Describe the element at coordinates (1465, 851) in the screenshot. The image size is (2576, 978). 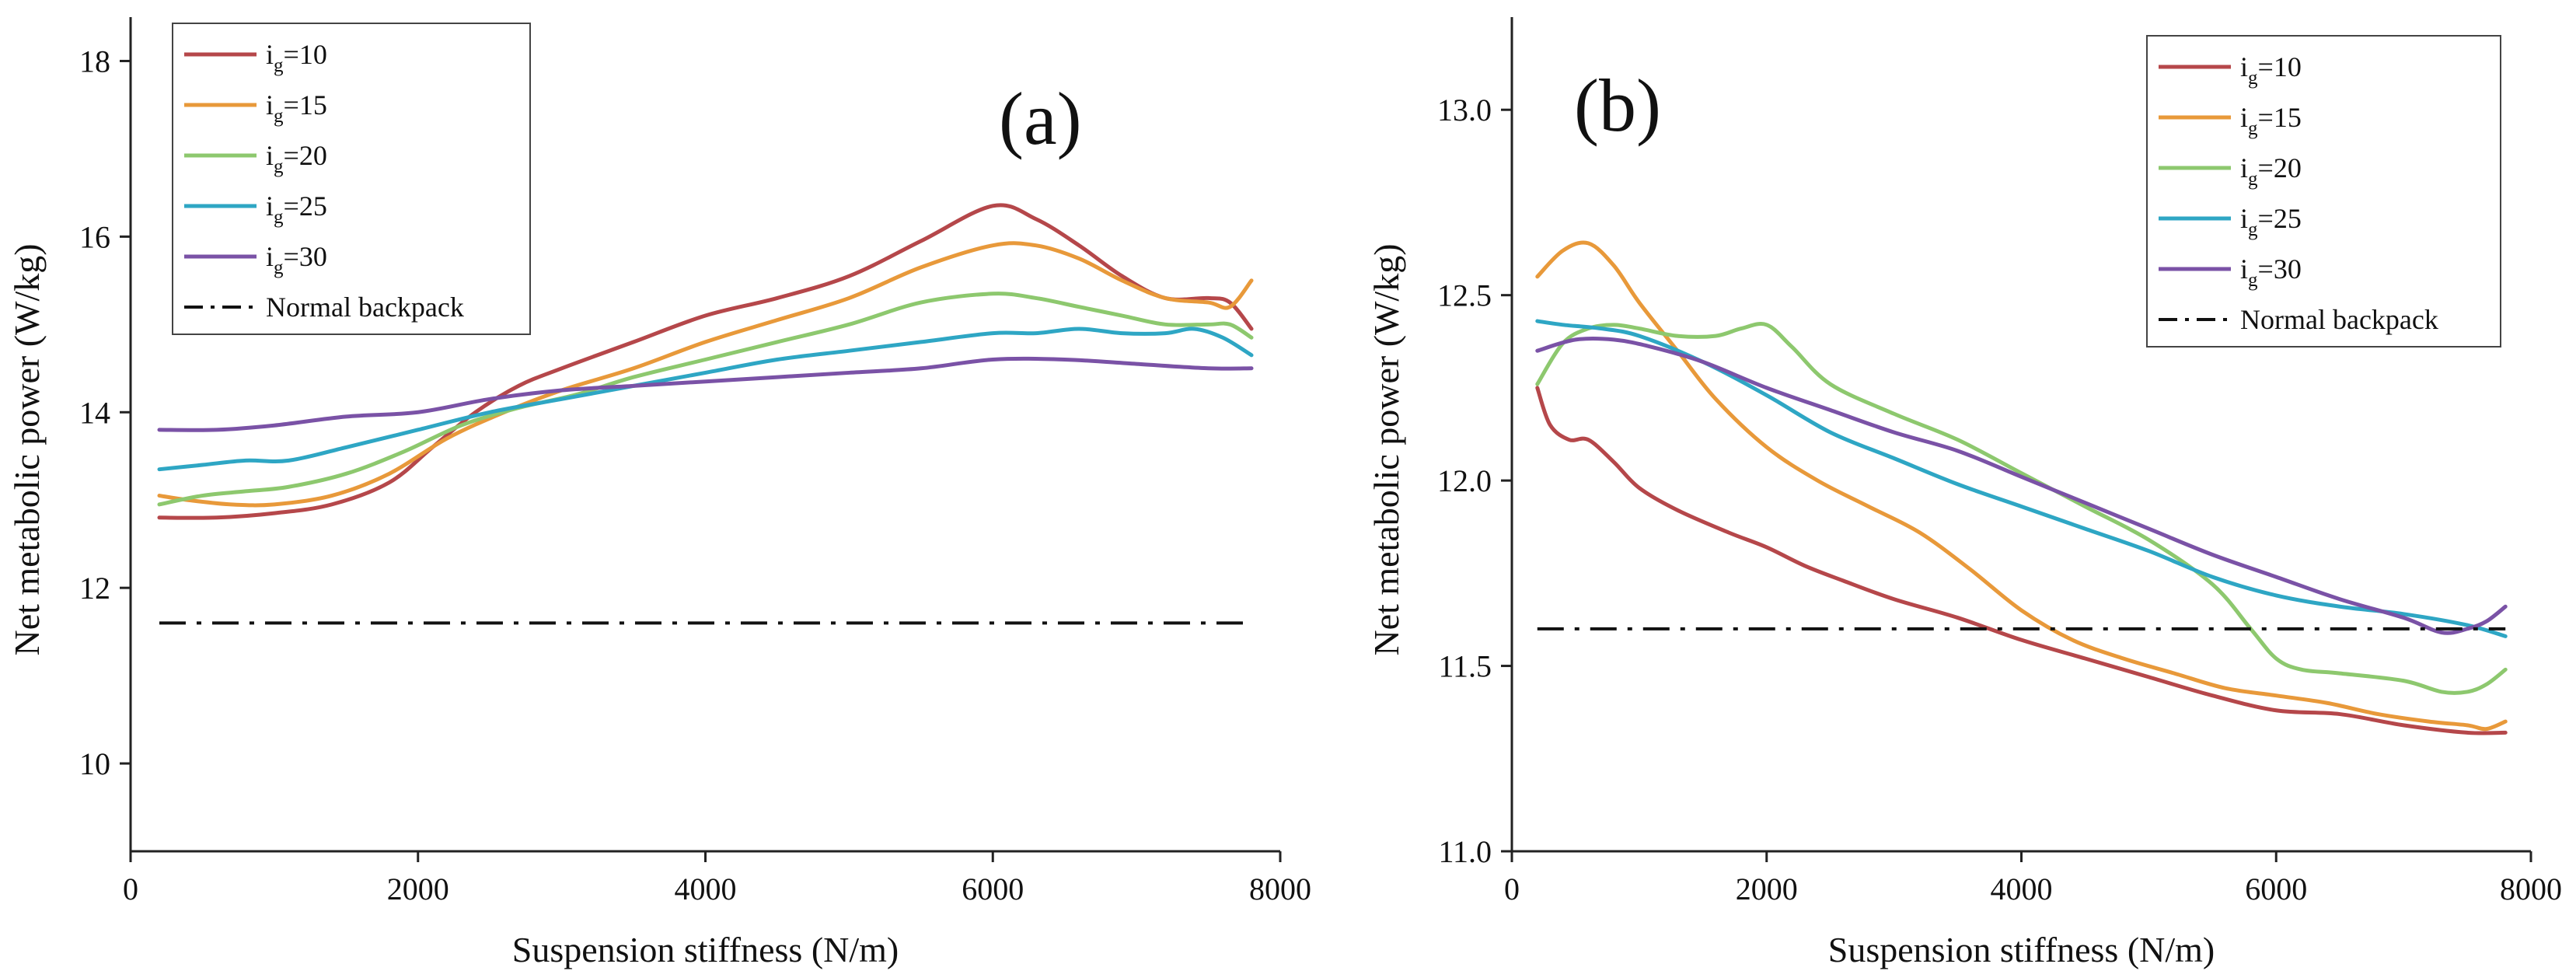
I see `y-tick-label: 11.0` at that location.